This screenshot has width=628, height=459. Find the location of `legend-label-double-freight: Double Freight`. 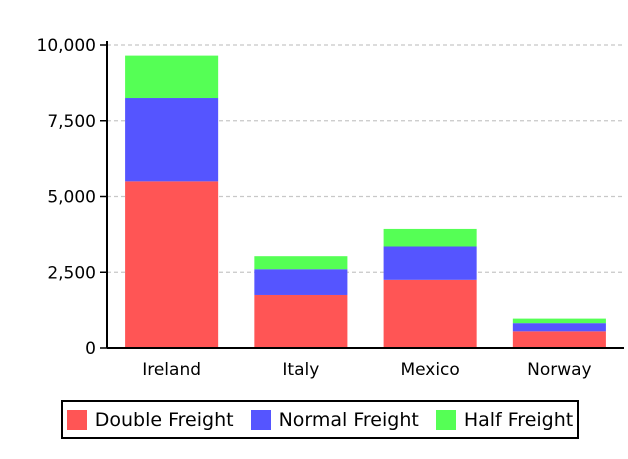

legend-label-double-freight: Double Freight is located at coordinates (164, 419).